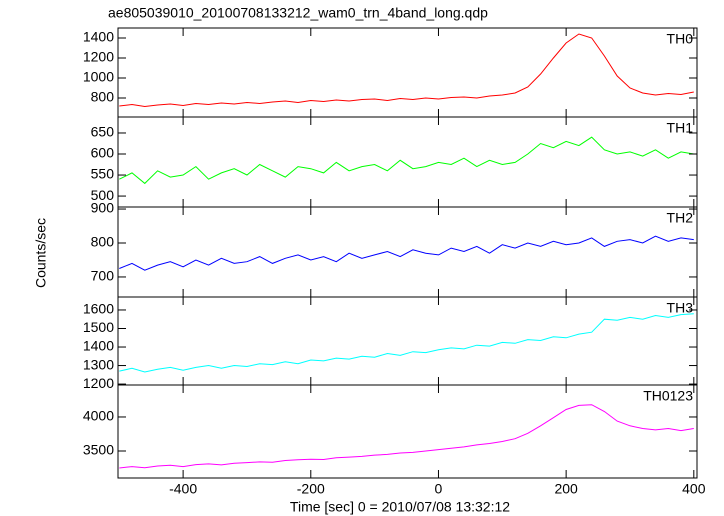 The width and height of the screenshot is (724, 516). What do you see at coordinates (103, 208) in the screenshot?
I see `y-tick-label: 900` at bounding box center [103, 208].